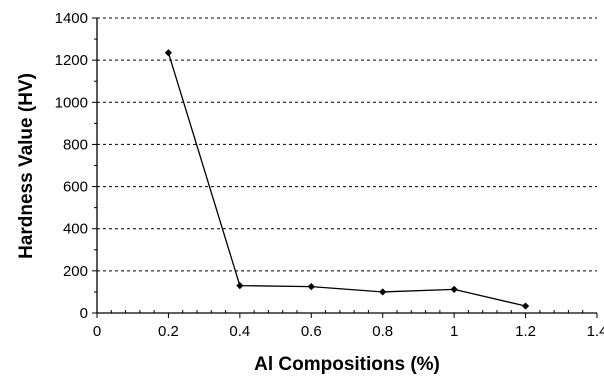 The width and height of the screenshot is (604, 377). I want to click on x-tick-label: 1.4, so click(595, 331).